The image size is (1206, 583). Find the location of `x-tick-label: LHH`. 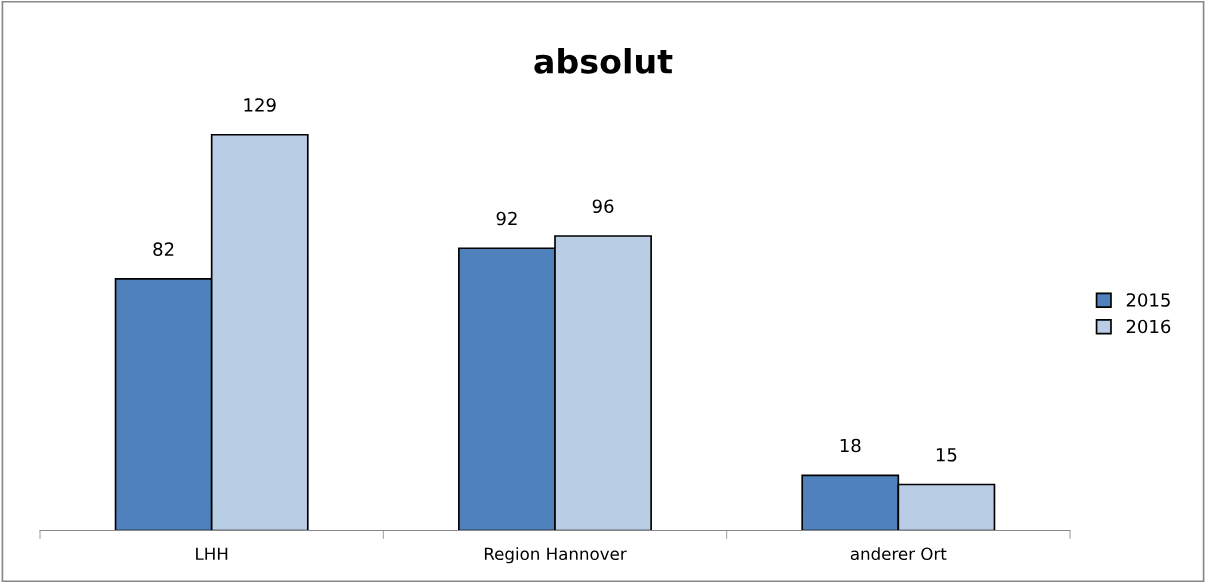

x-tick-label: LHH is located at coordinates (212, 553).